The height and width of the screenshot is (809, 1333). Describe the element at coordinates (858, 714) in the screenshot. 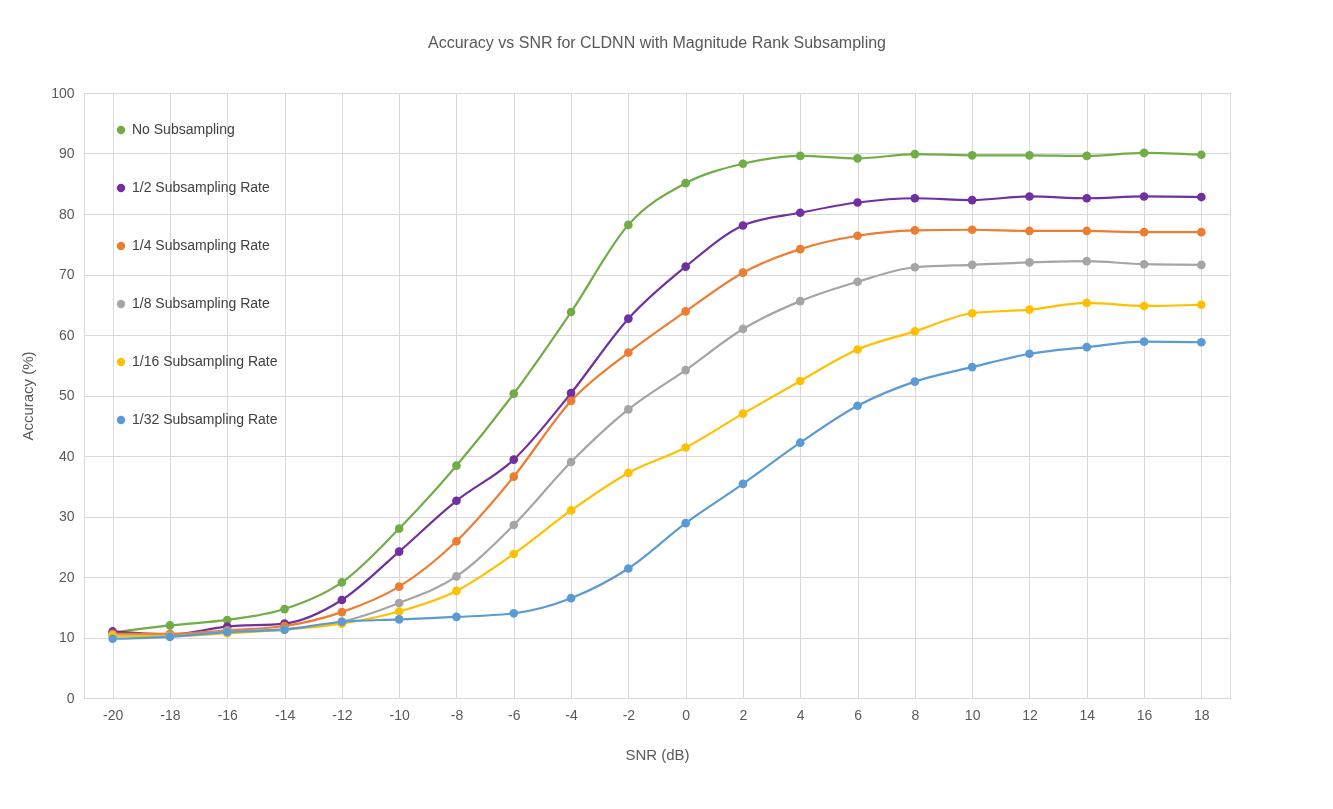

I see `x-tick-label: 6` at that location.